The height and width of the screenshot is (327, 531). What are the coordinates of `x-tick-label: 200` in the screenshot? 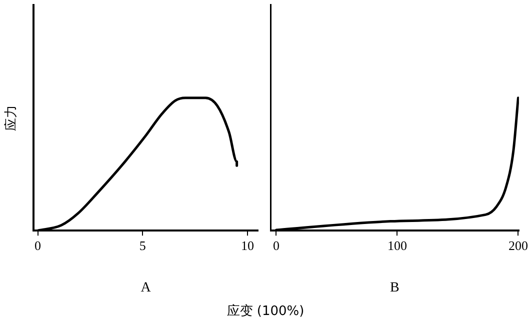 It's located at (518, 245).